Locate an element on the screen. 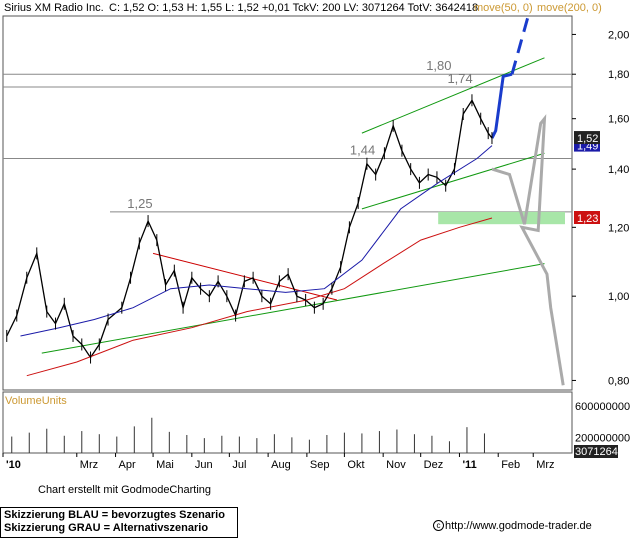  level-label-0: 1,80 is located at coordinates (438, 65).